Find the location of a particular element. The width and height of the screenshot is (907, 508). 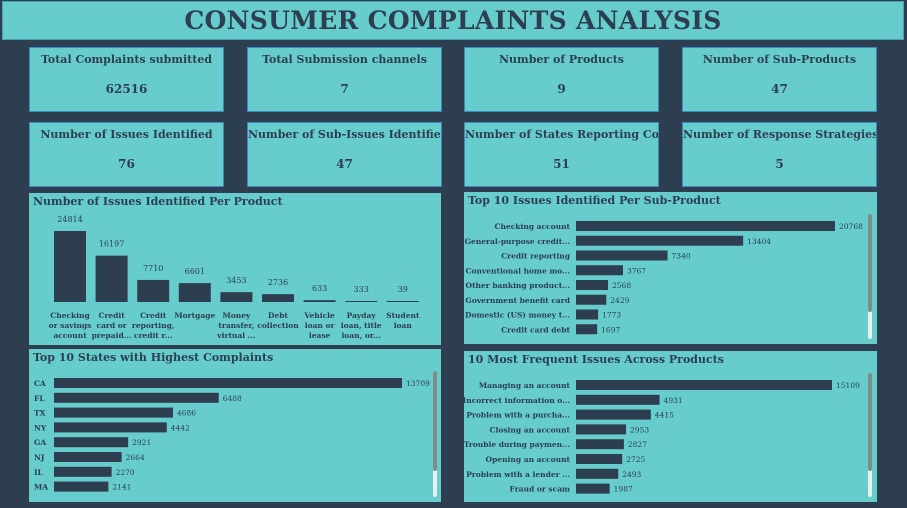

category-label: FL is located at coordinates (39, 398).